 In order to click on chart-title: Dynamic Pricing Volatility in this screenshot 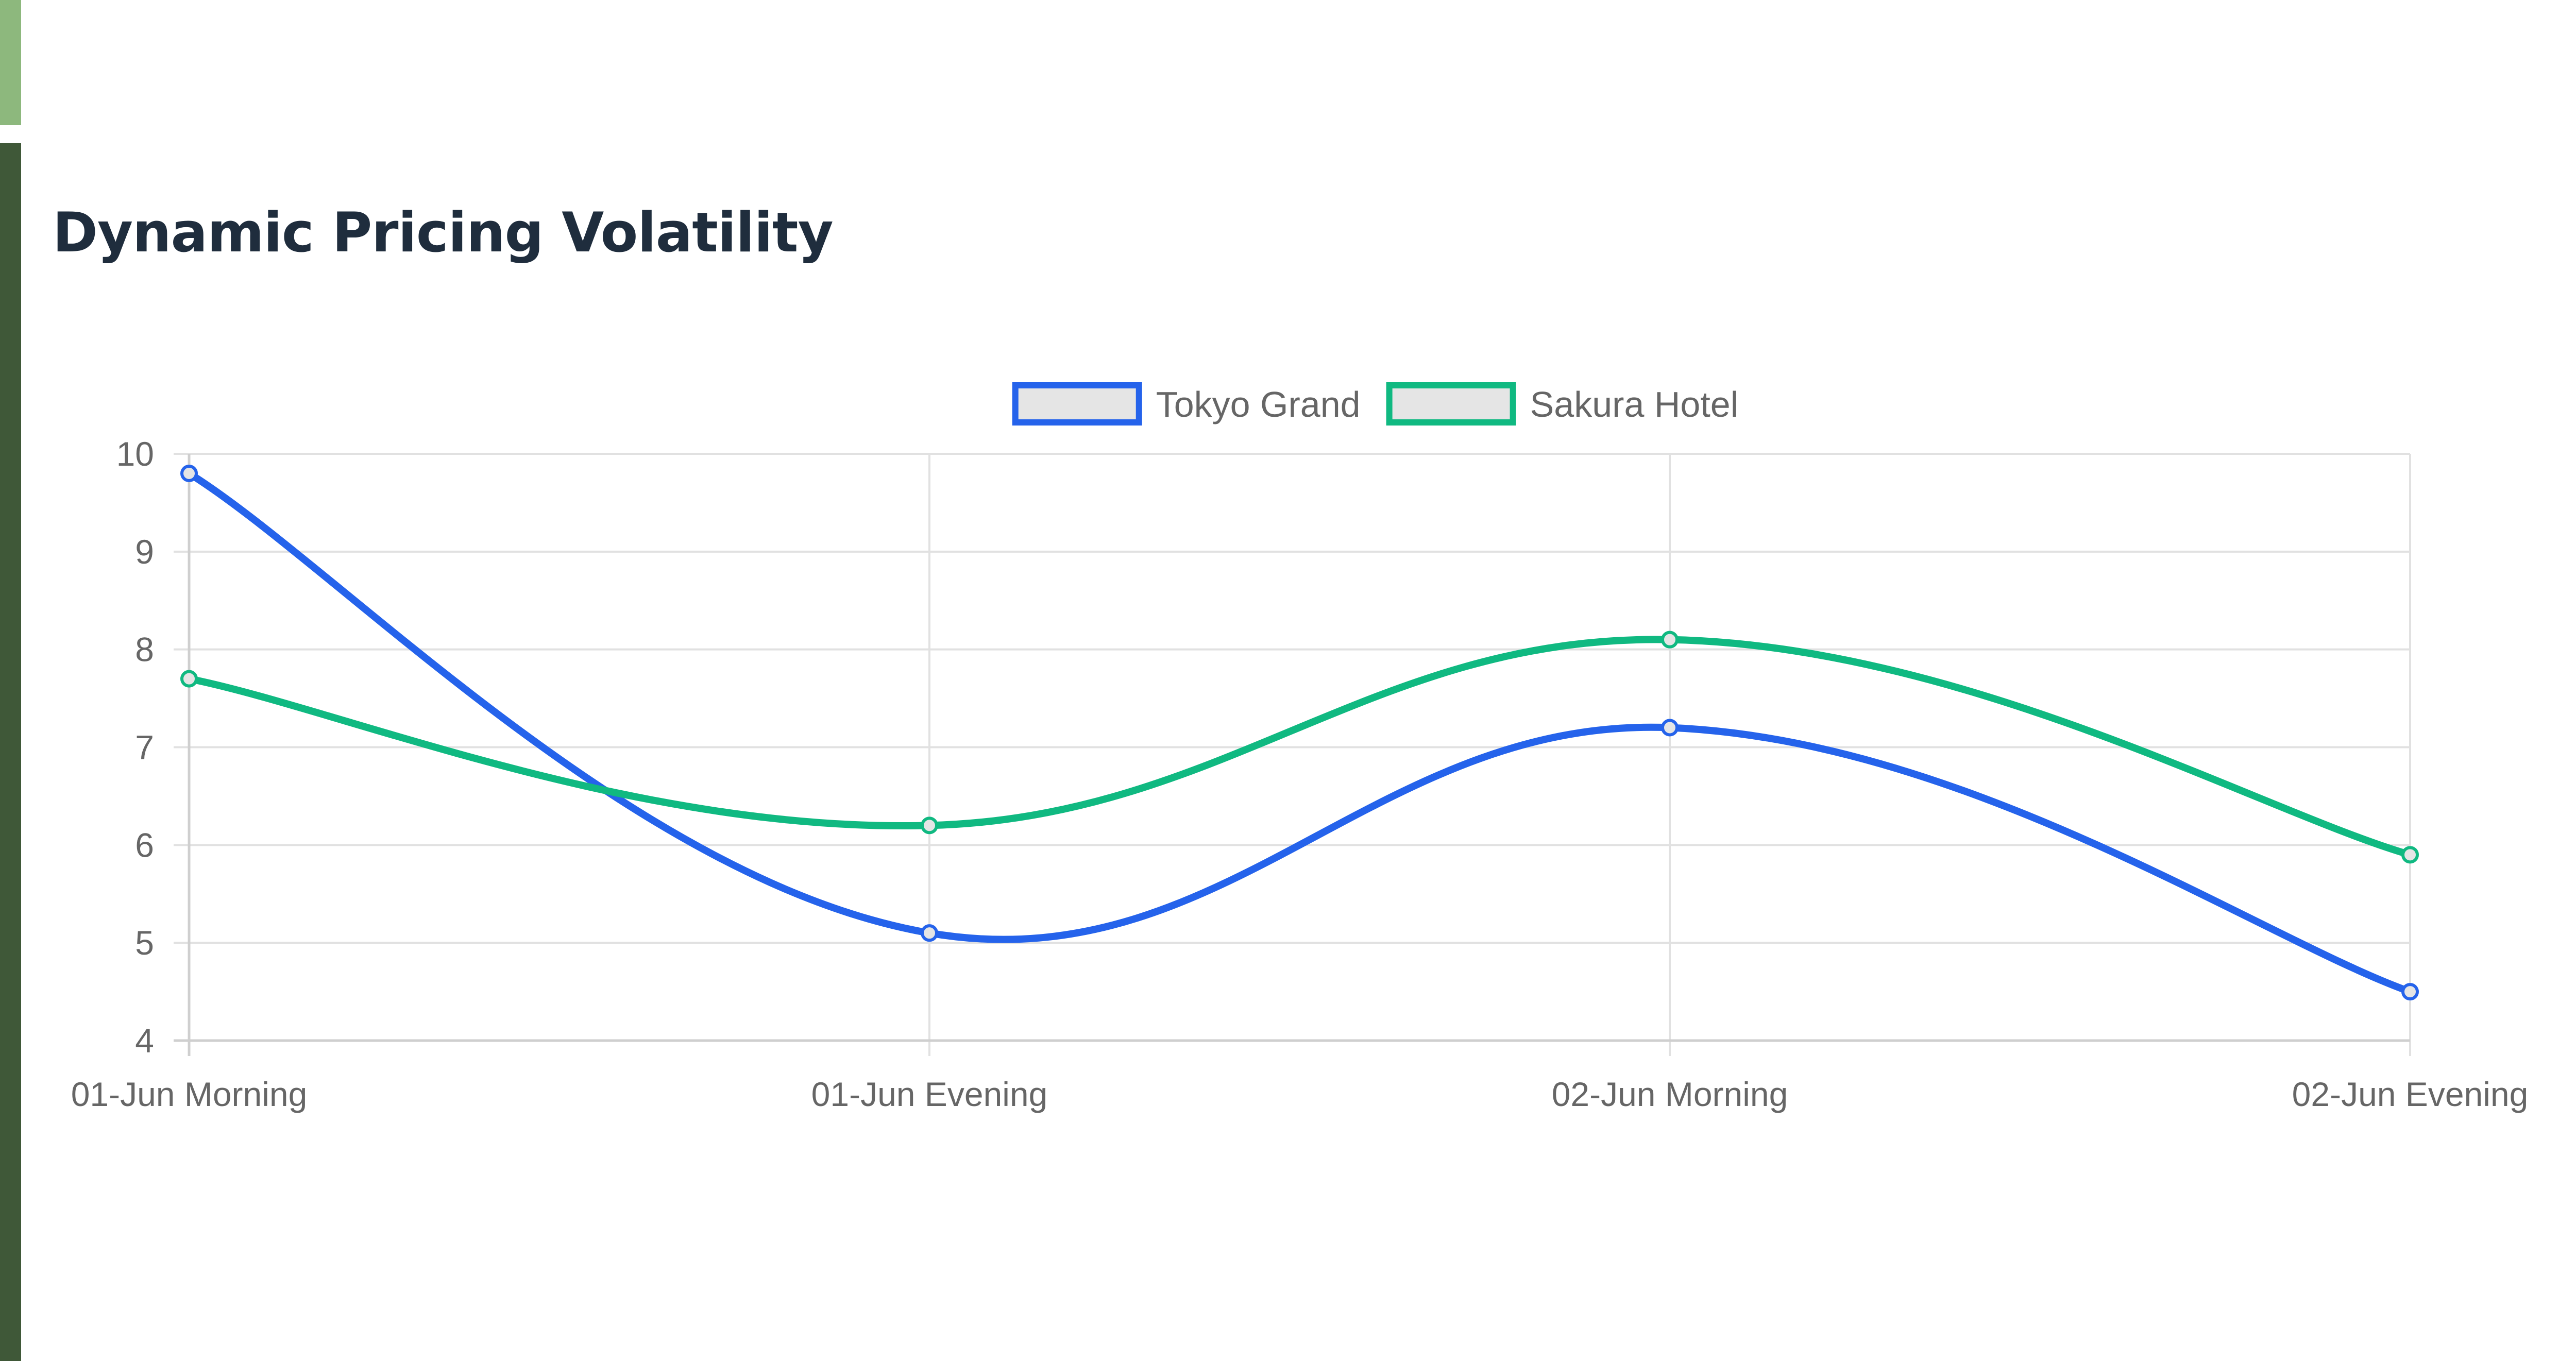, I will do `click(443, 232)`.